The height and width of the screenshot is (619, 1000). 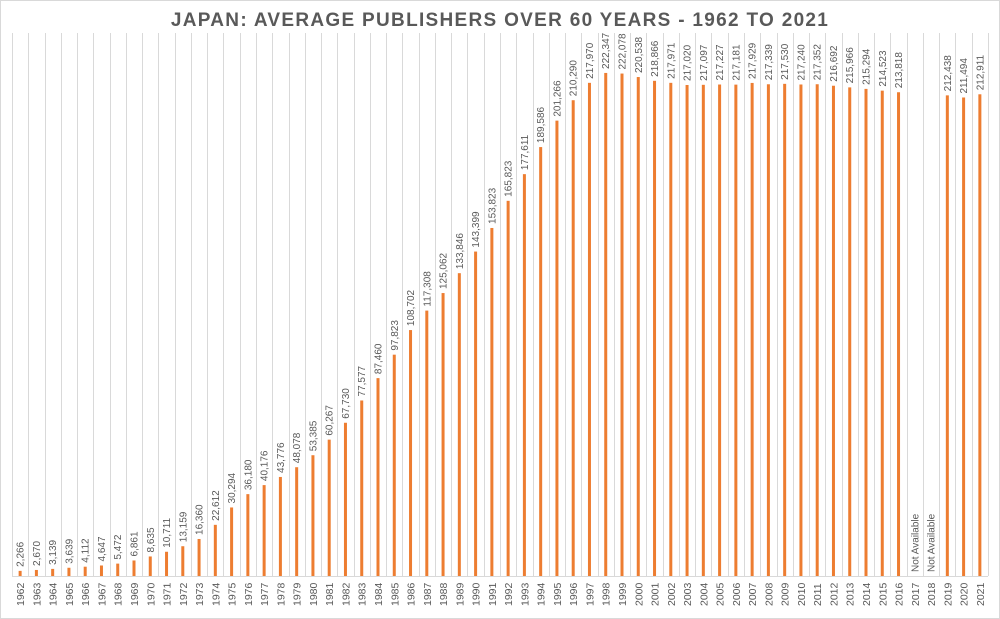 I want to click on x-tick-label: 1995, so click(x=558, y=594).